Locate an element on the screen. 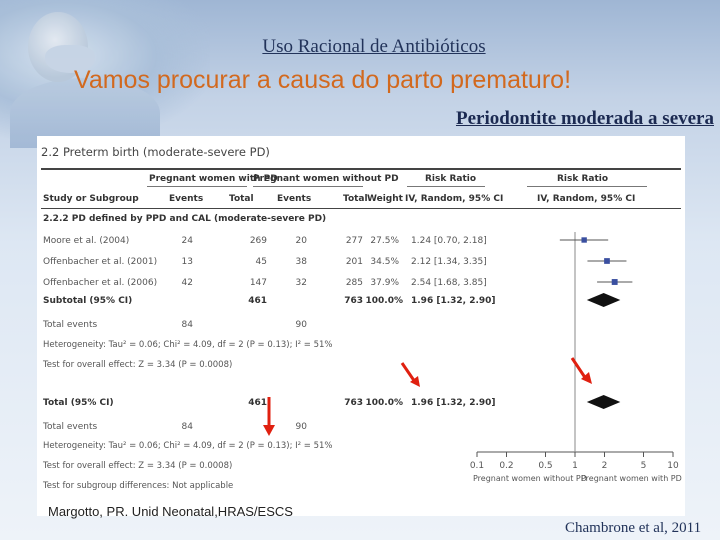  table-top-rule is located at coordinates (361, 169).